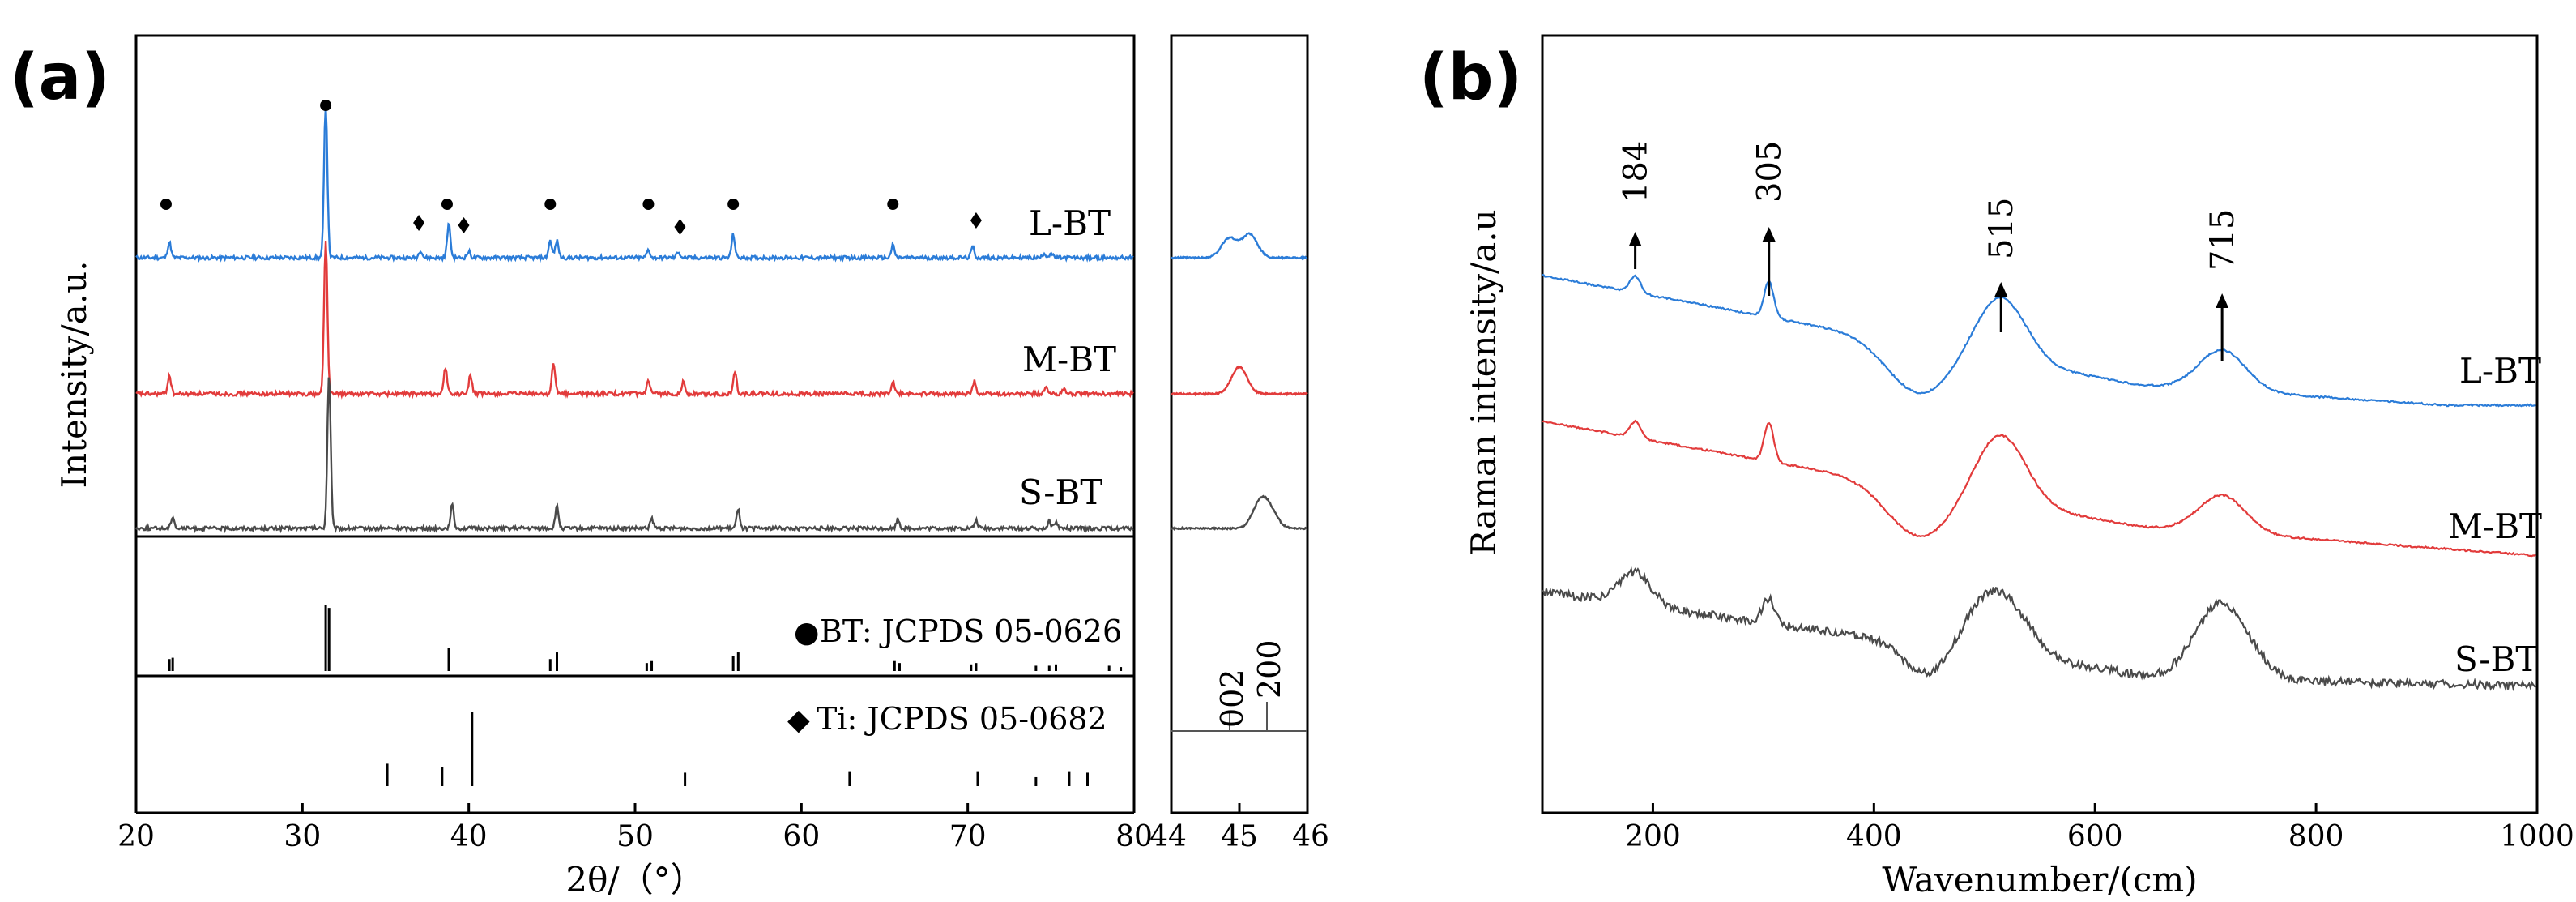 This screenshot has width=2576, height=902. I want to click on series-l-bt-xrd, so click(634, 184).